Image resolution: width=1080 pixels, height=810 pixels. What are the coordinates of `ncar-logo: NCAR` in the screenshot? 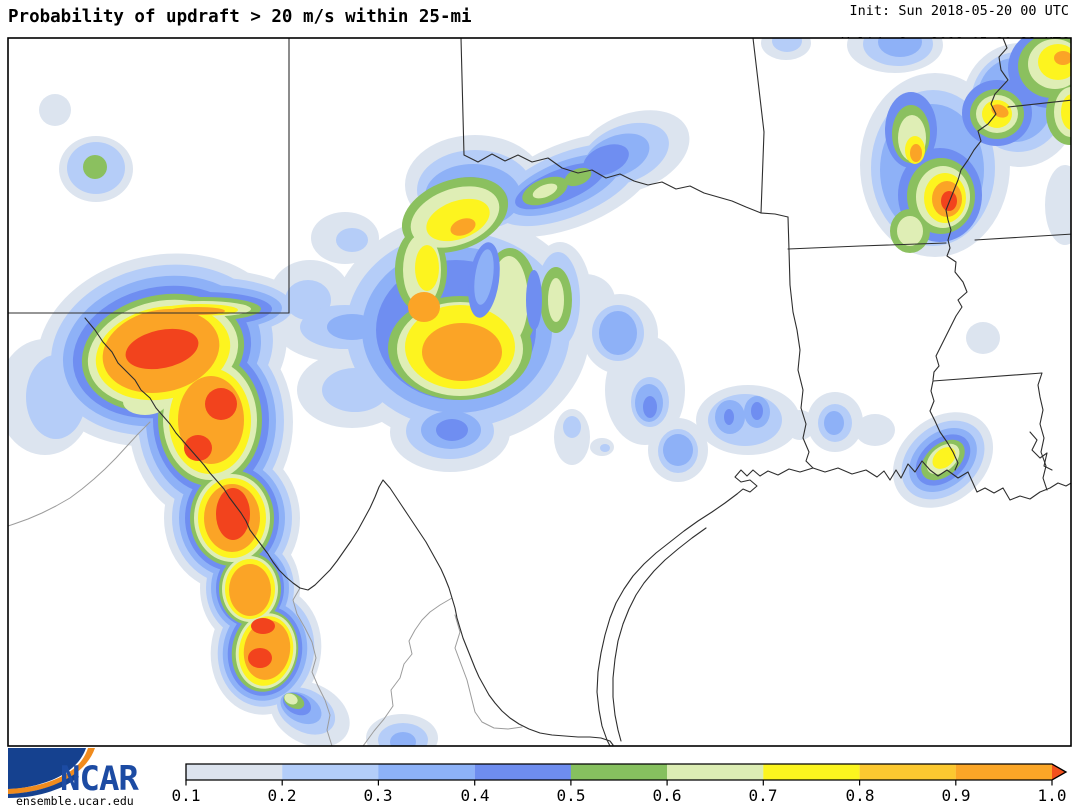 It's located at (74, 773).